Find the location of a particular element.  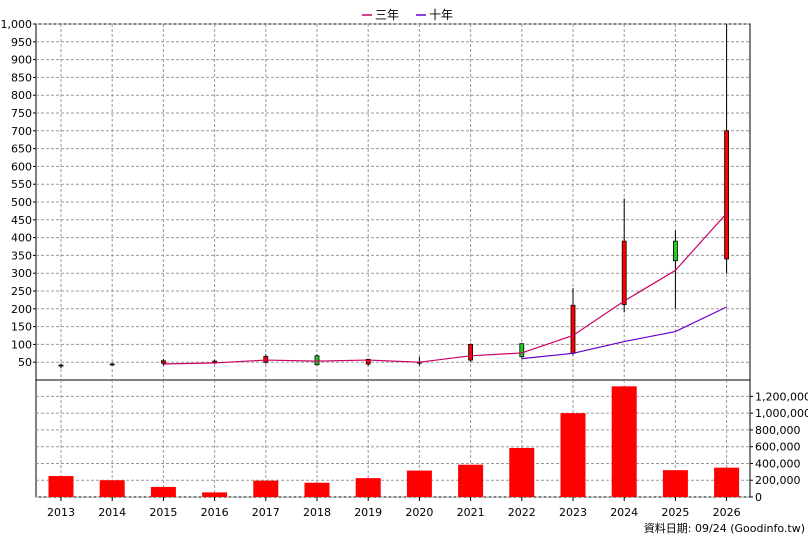

price-tick-label: 800 is located at coordinates (21, 95).